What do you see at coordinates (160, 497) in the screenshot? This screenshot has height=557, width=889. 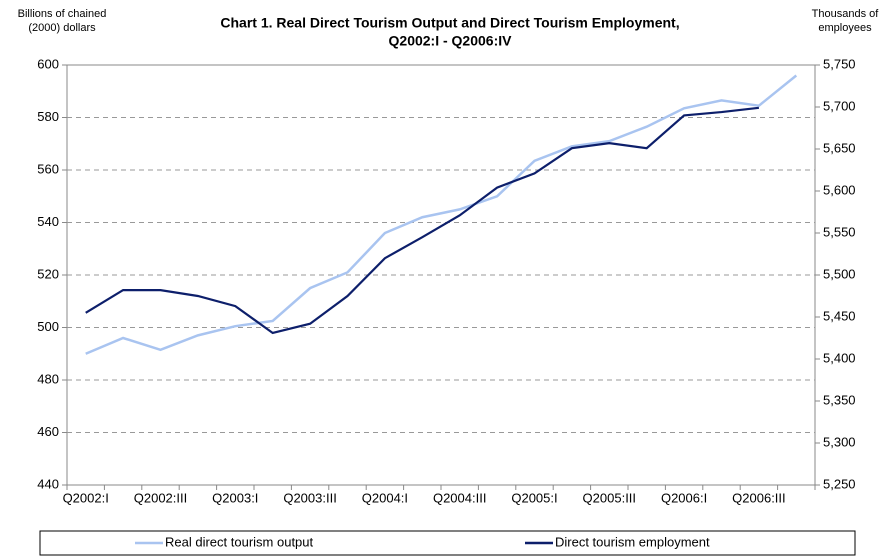 I see `x-tick-label: Q2002:III` at bounding box center [160, 497].